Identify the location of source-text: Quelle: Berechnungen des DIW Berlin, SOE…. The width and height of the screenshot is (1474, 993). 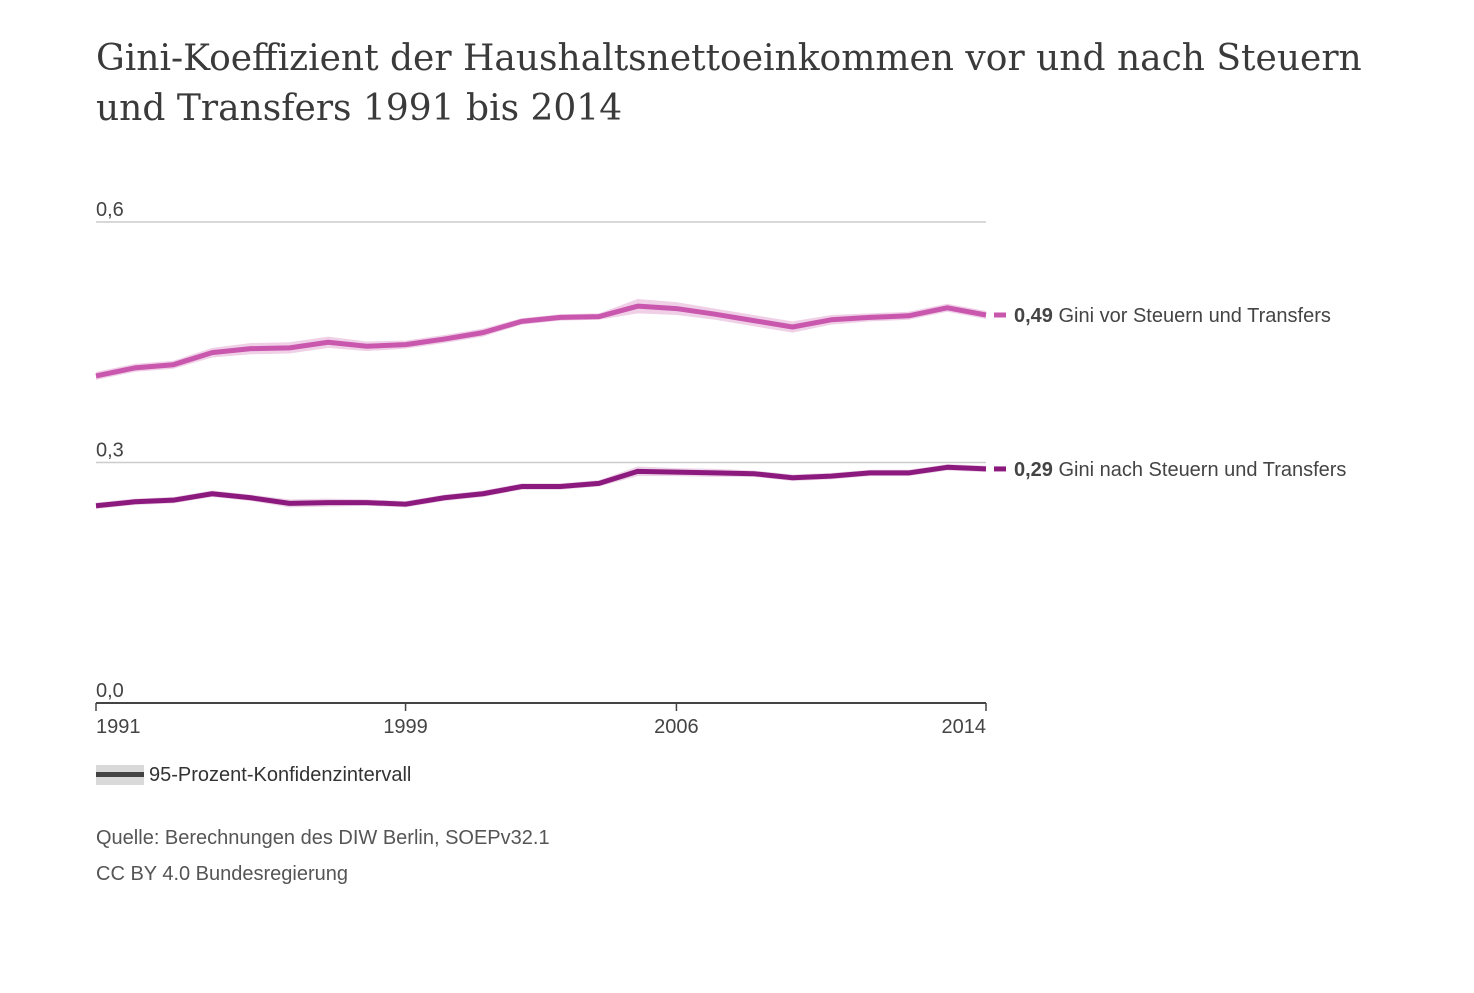
(323, 838).